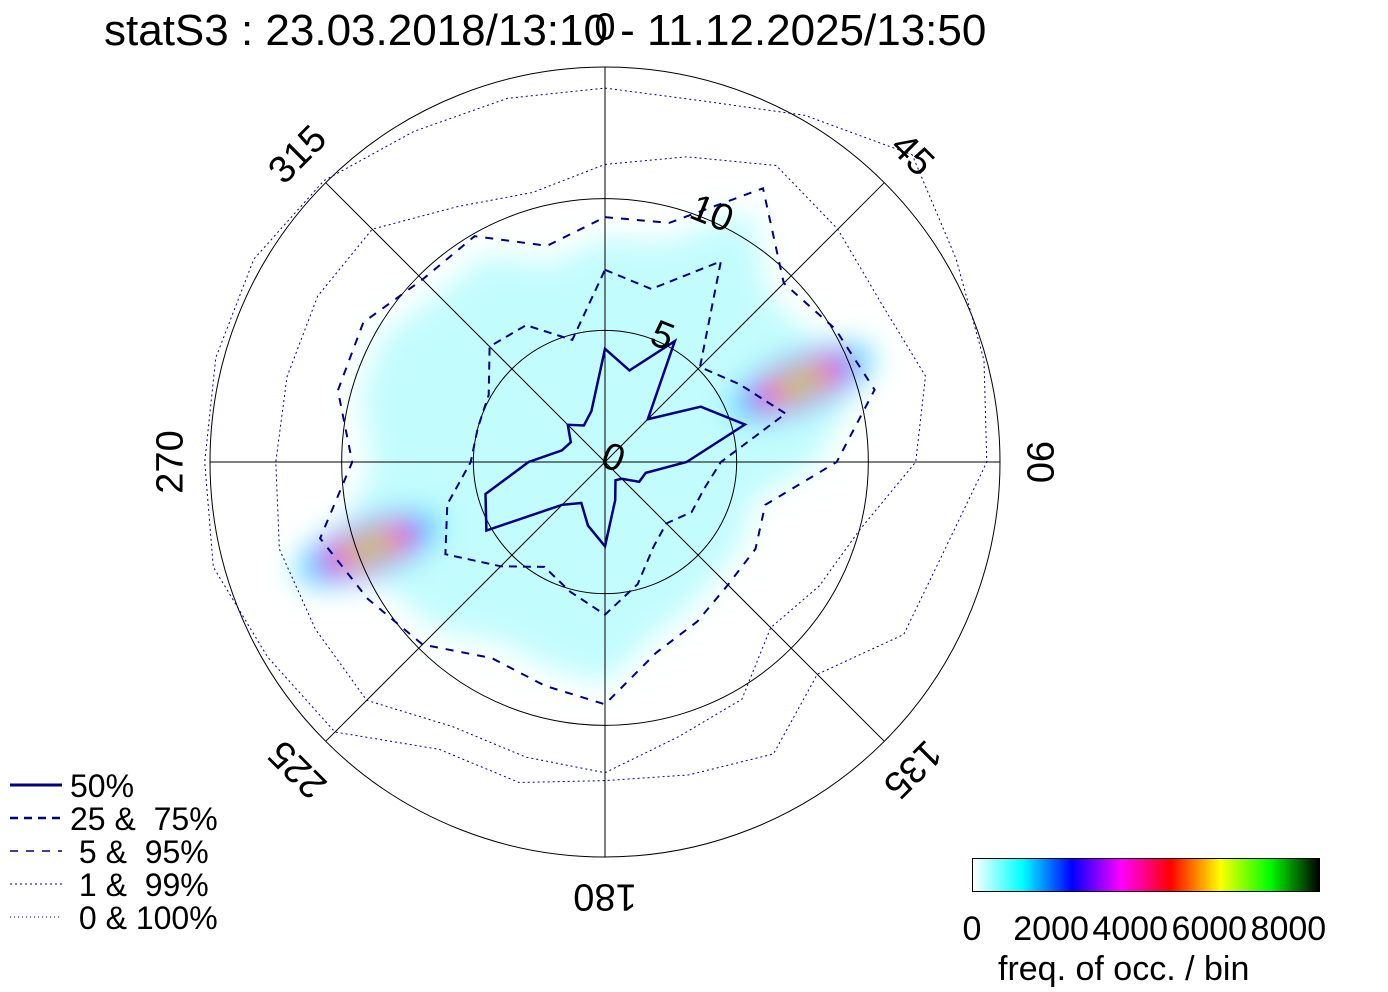  I want to click on legend-label: 25 & 75%, so click(144, 819).